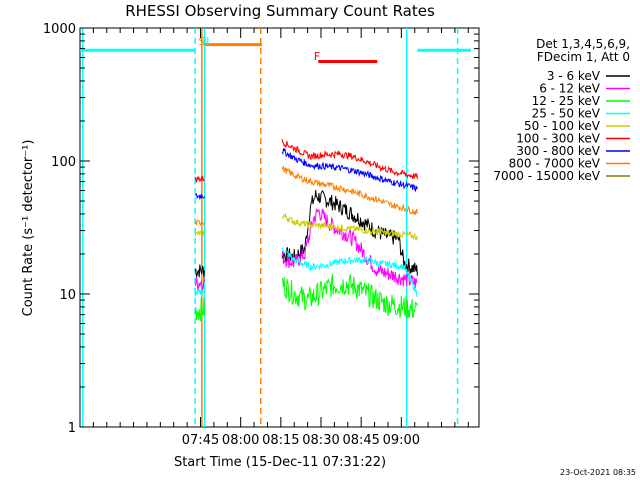 The width and height of the screenshot is (640, 480). I want to click on x-tick-label: 08:45, so click(360, 440).